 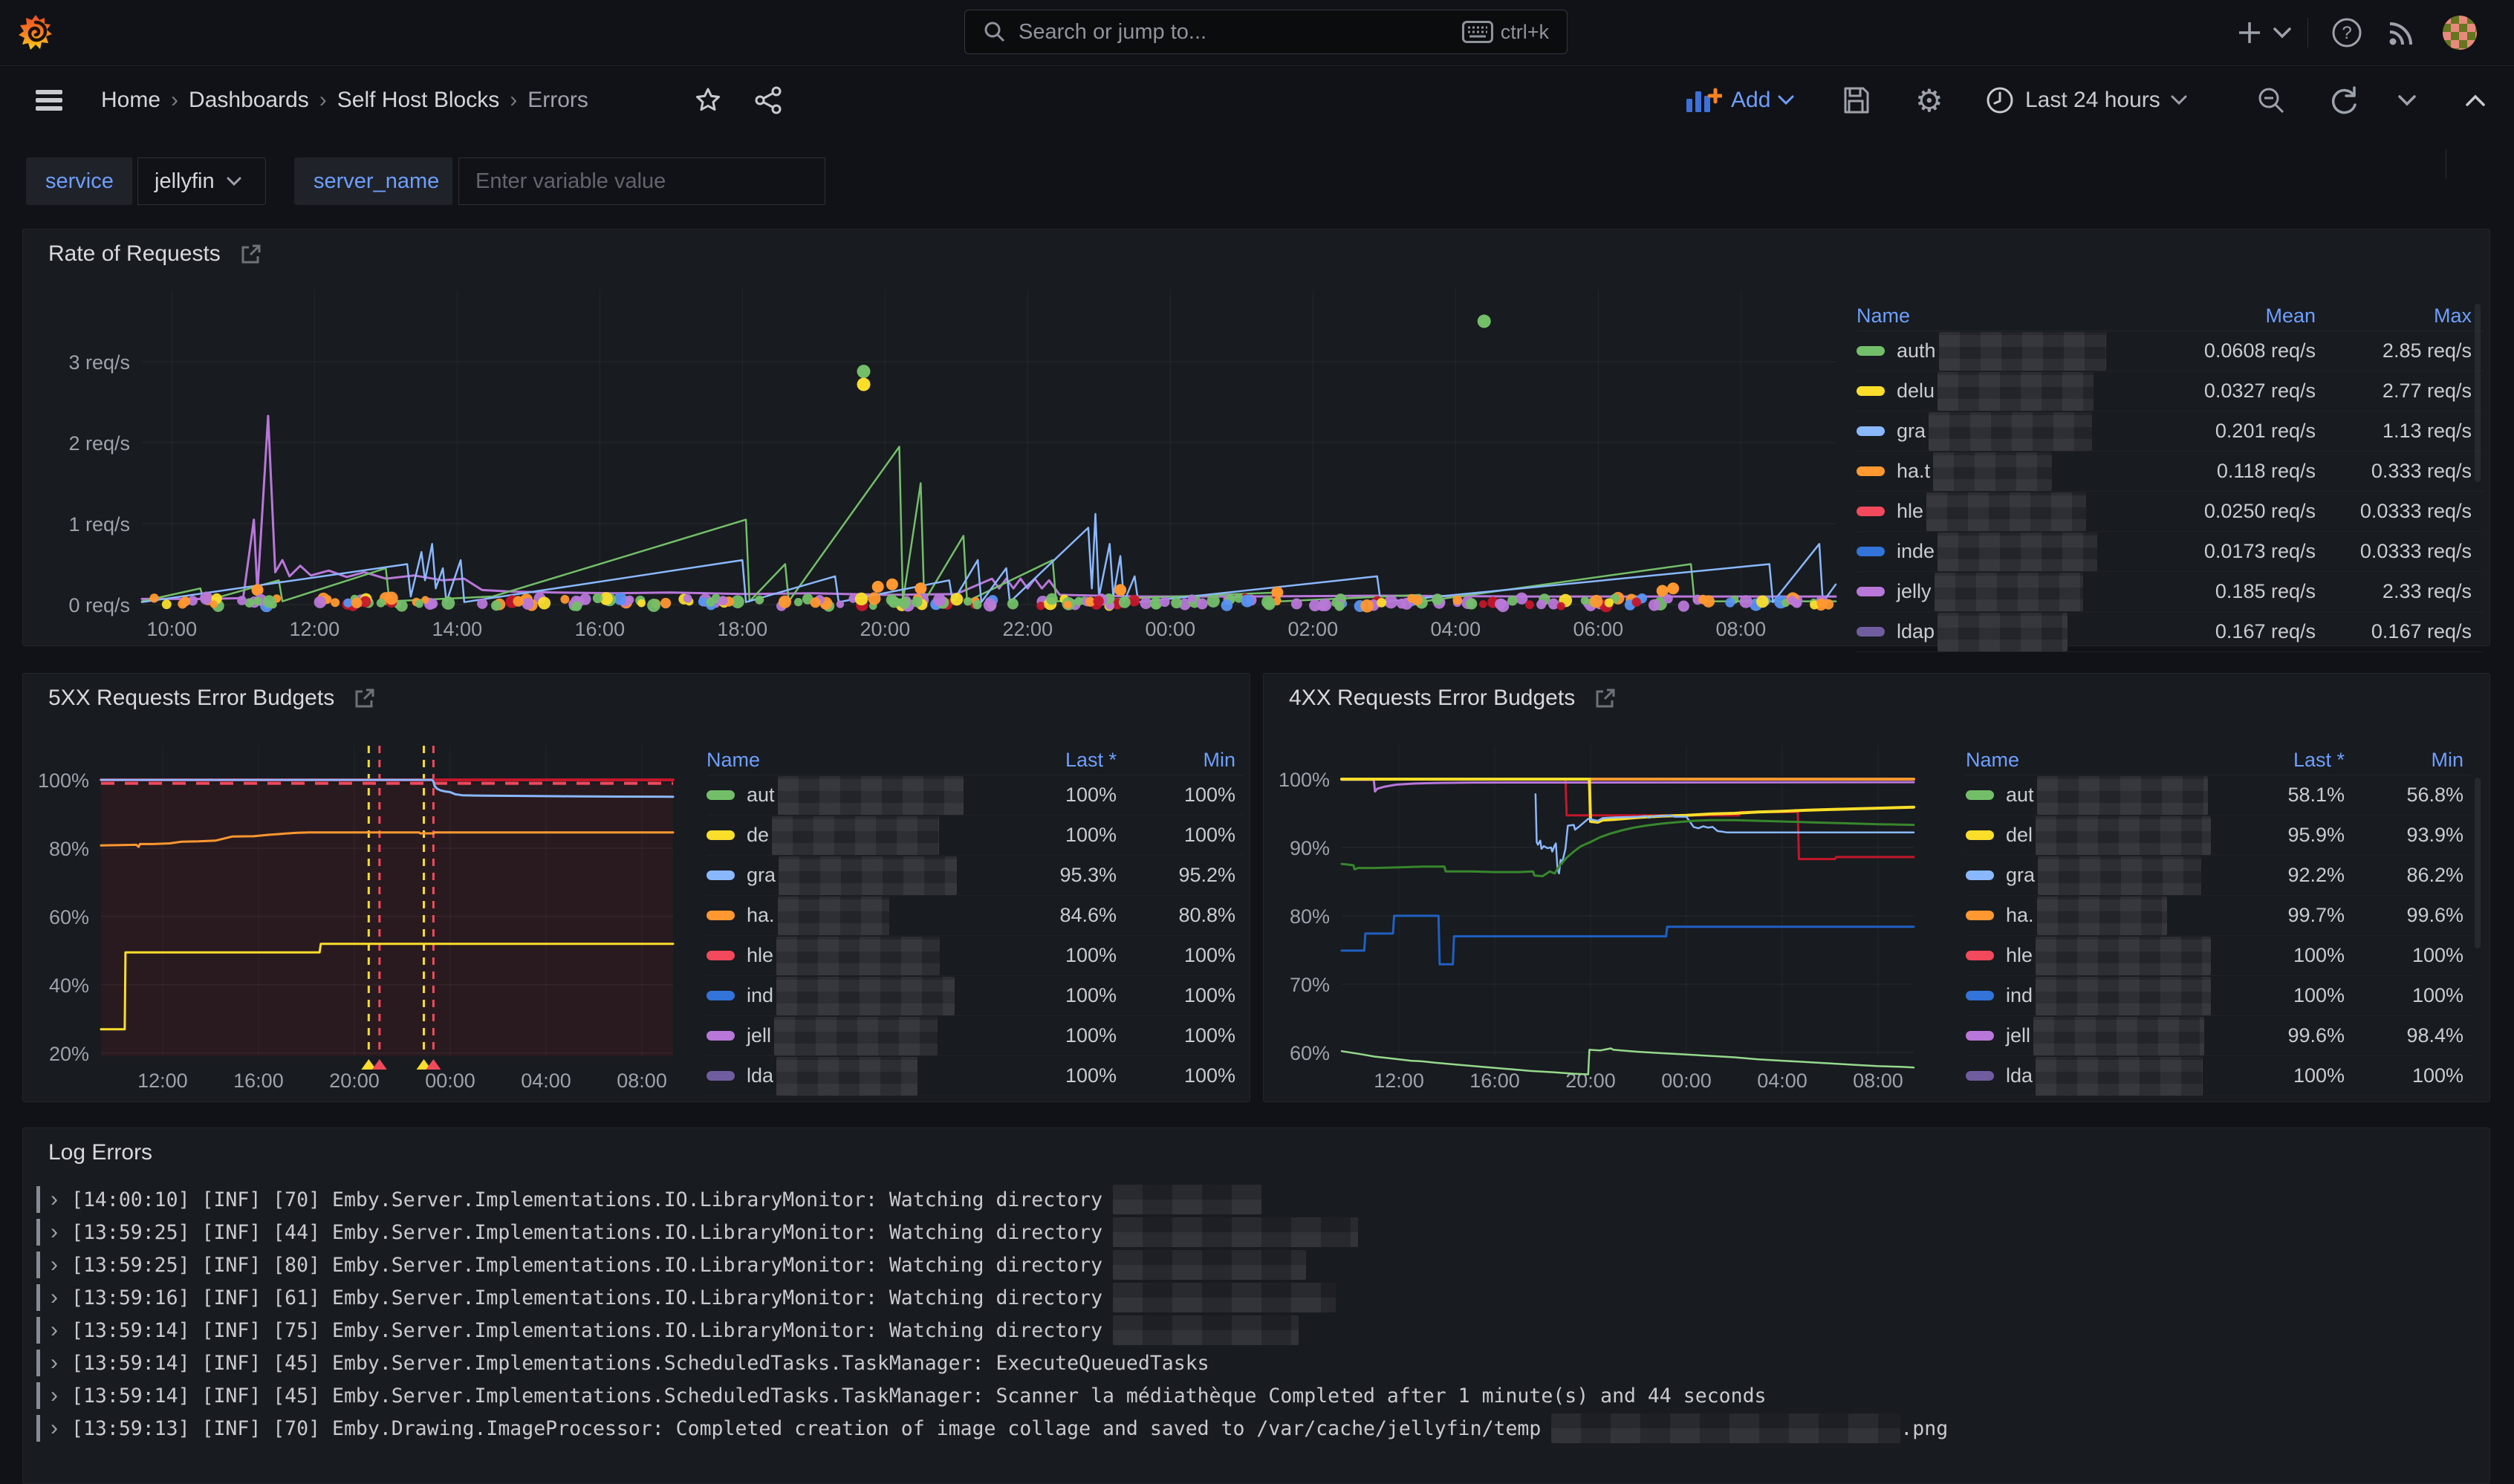 I want to click on new-item-button, so click(x=2249, y=32).